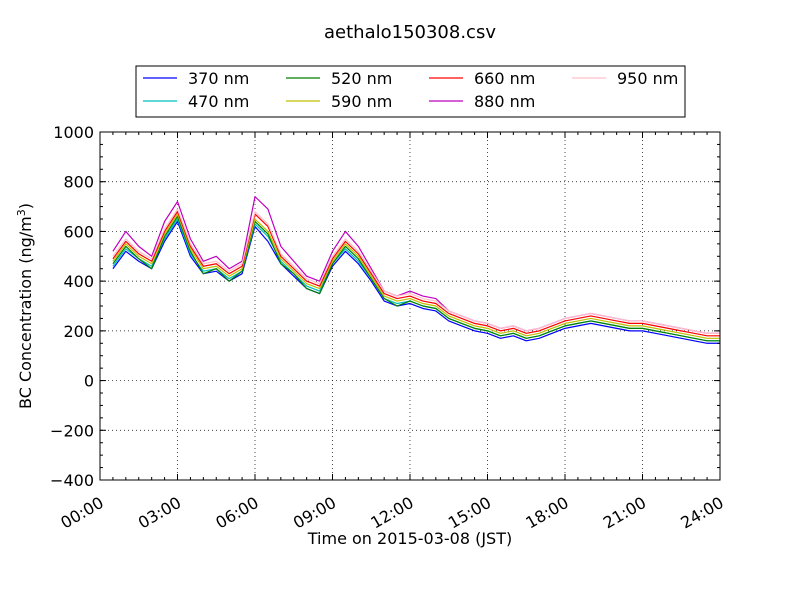 This screenshot has height=600, width=800. Describe the element at coordinates (218, 78) in the screenshot. I see `legend-label: 370 nm` at that location.